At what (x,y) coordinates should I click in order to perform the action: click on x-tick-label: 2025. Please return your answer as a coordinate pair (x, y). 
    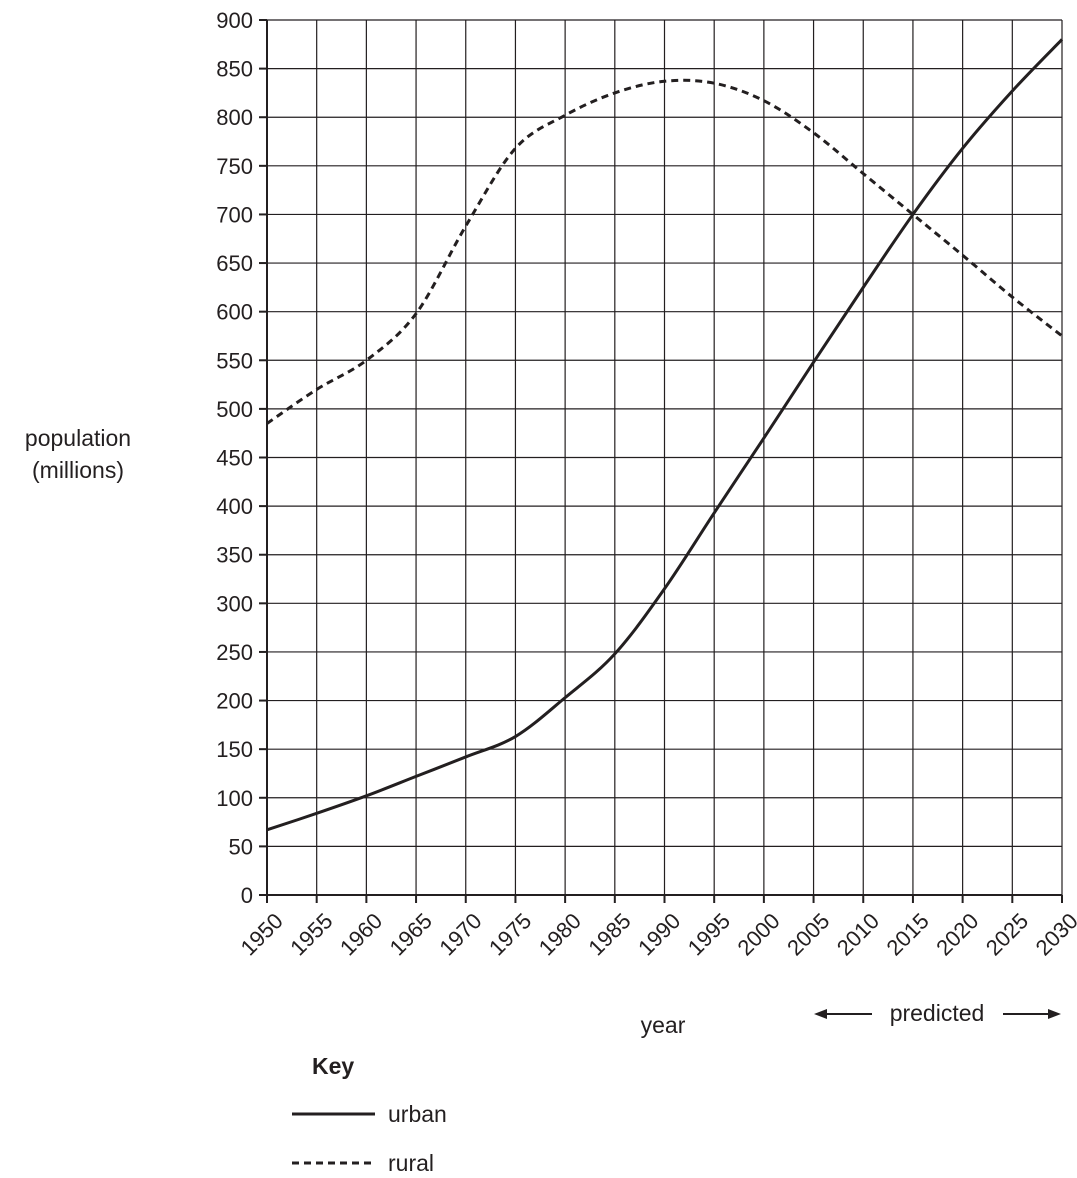
    Looking at the image, I should click on (1007, 934).